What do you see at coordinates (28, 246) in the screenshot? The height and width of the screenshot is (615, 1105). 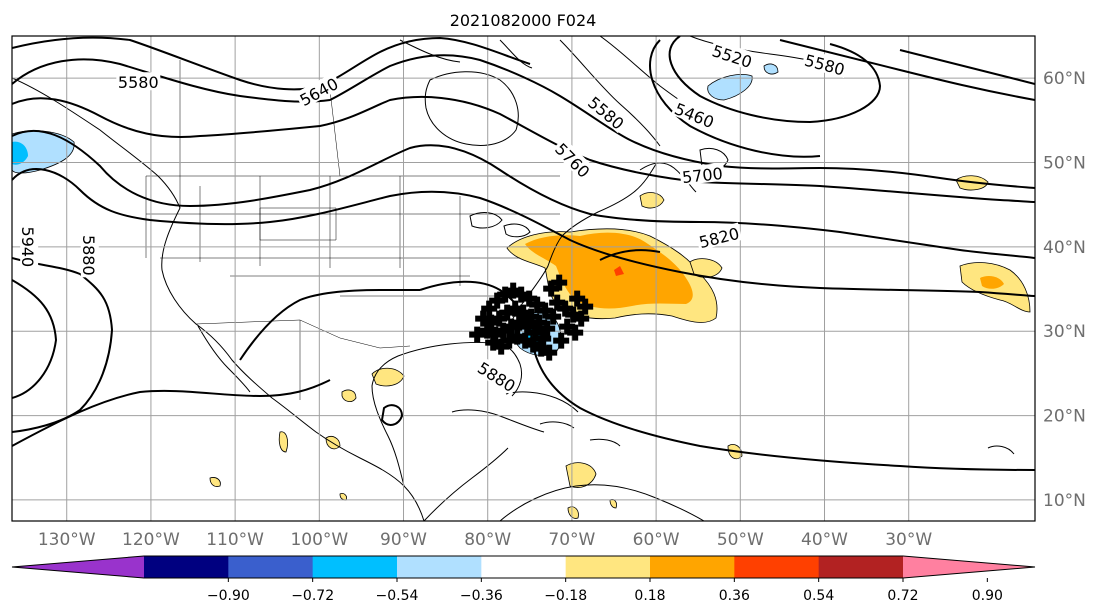 I see `contour-label: 5940` at bounding box center [28, 246].